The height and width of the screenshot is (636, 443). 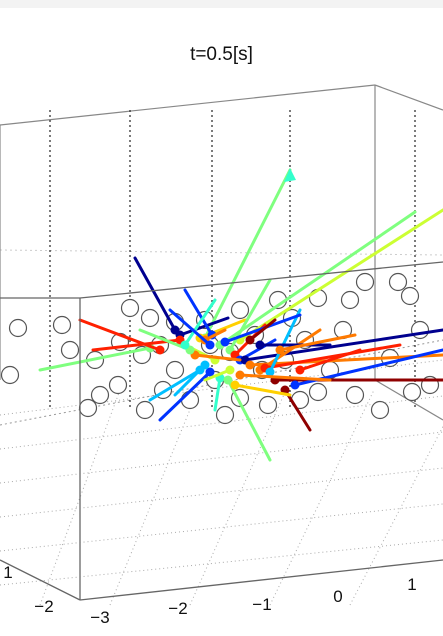 What do you see at coordinates (411, 584) in the screenshot?
I see `x-tick-label: 1` at bounding box center [411, 584].